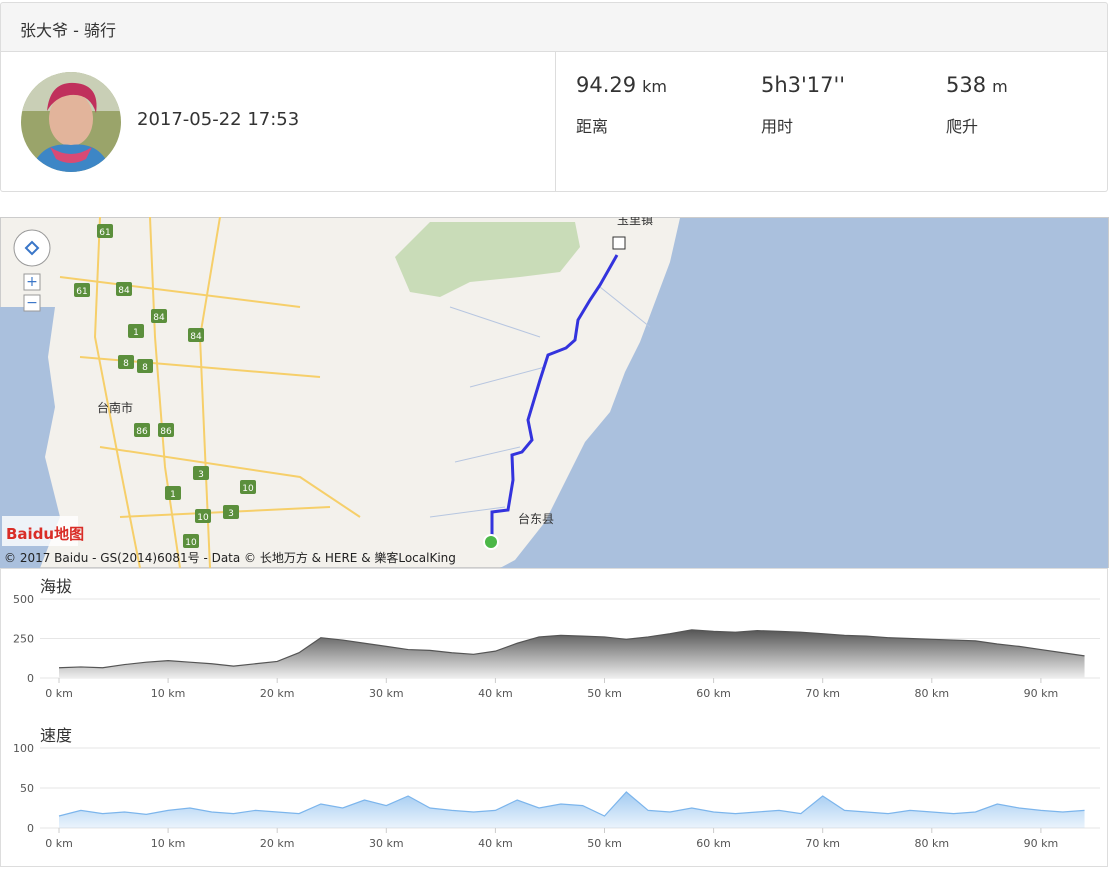 The width and height of the screenshot is (1110, 870). Describe the element at coordinates (654, 86) in the screenshot. I see `stat-unit: km` at that location.